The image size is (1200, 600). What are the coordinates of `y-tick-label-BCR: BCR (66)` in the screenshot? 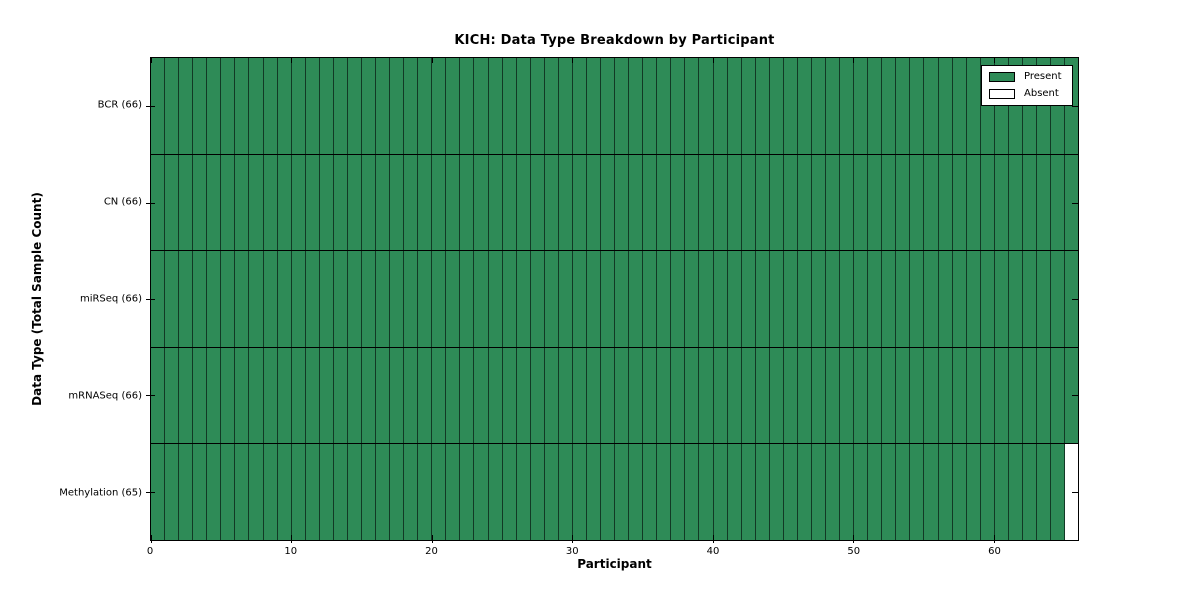 It's located at (119, 105).